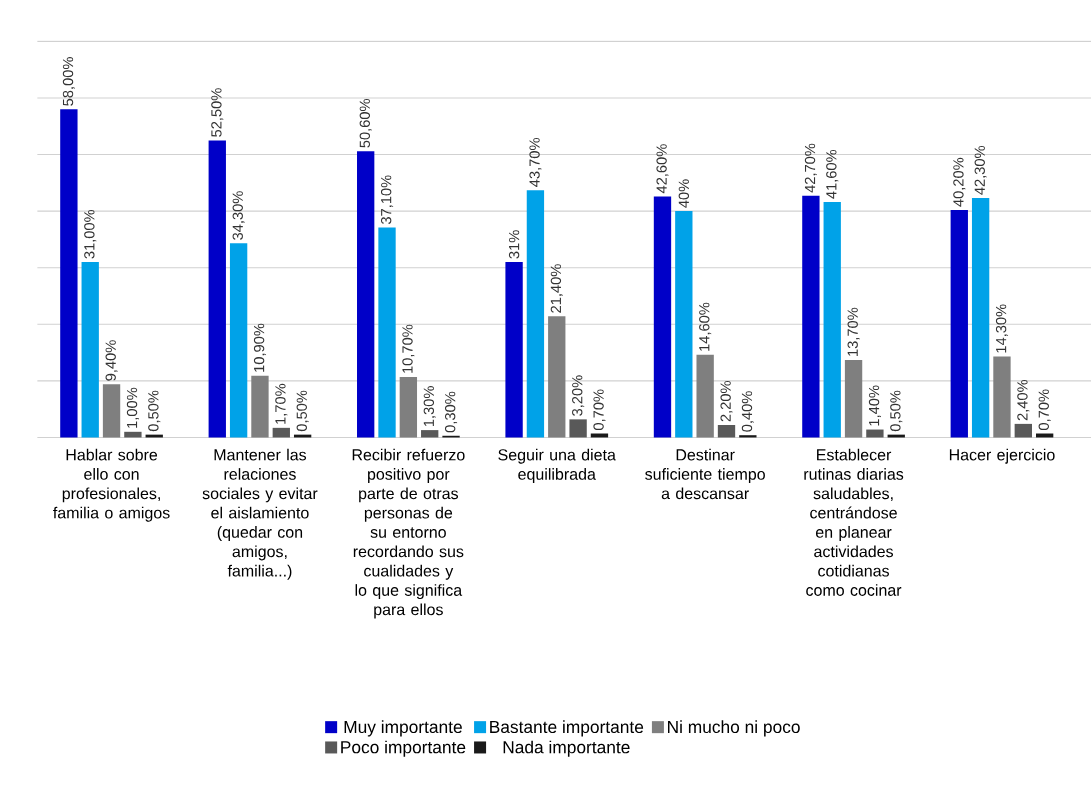  I want to click on data-label: 1,30%, so click(429, 406).